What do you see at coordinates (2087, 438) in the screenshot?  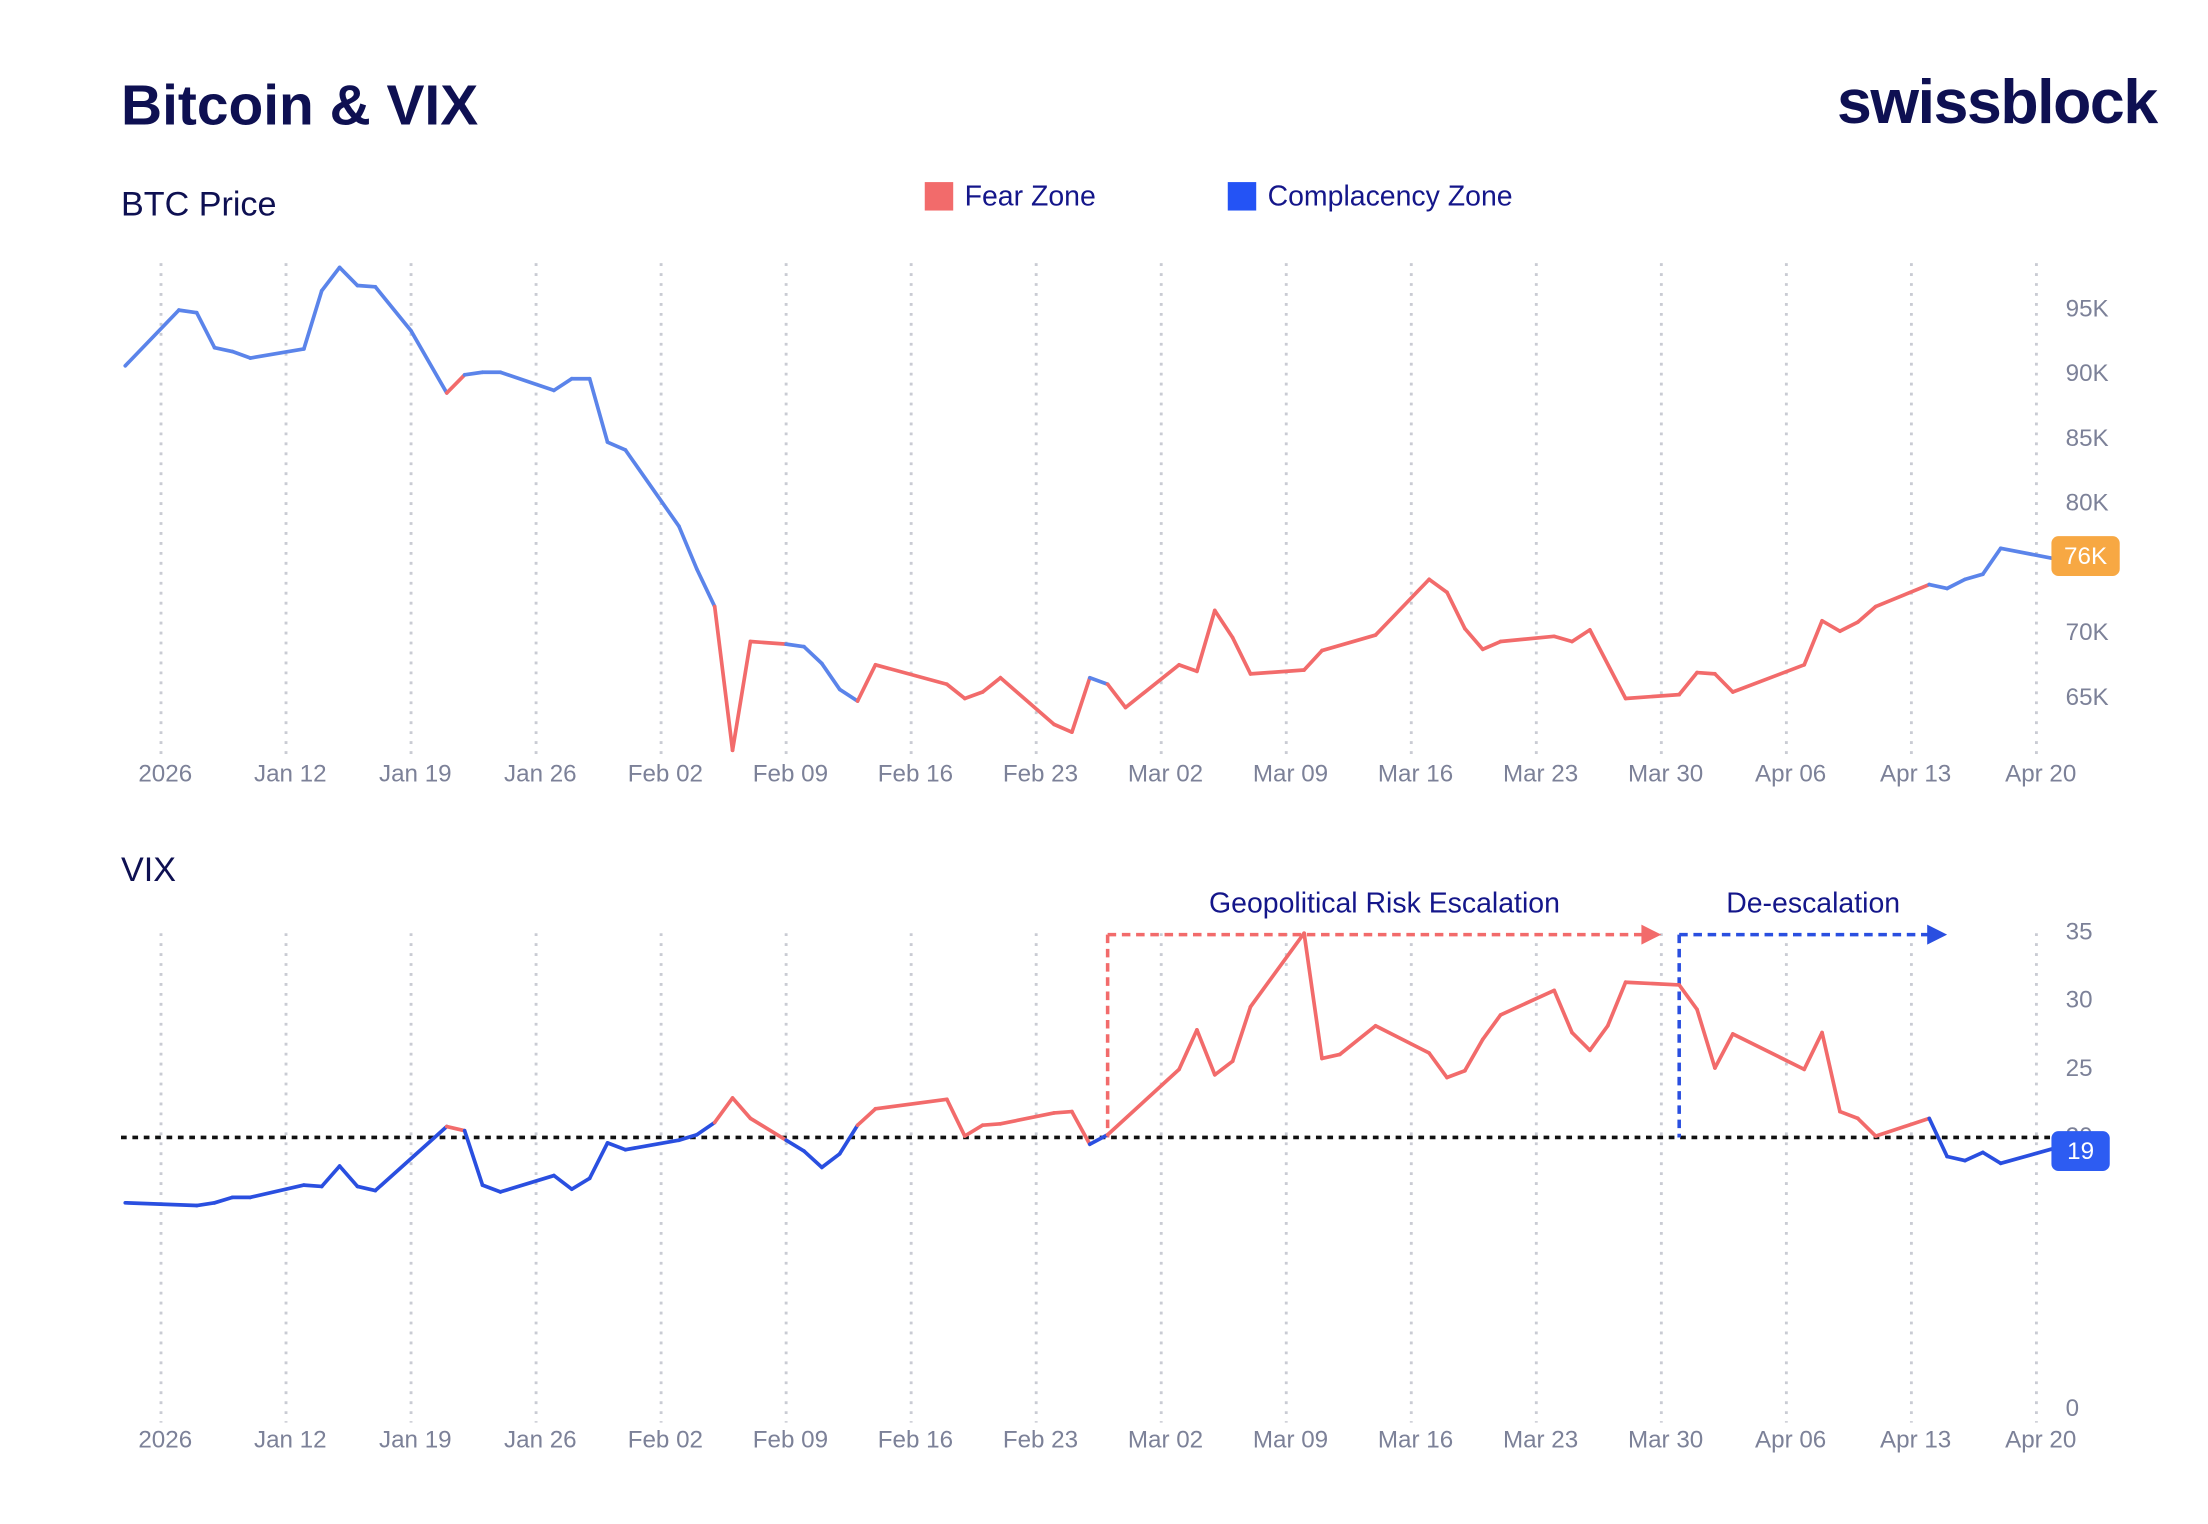 I see `y-tick-label: 85K` at bounding box center [2087, 438].